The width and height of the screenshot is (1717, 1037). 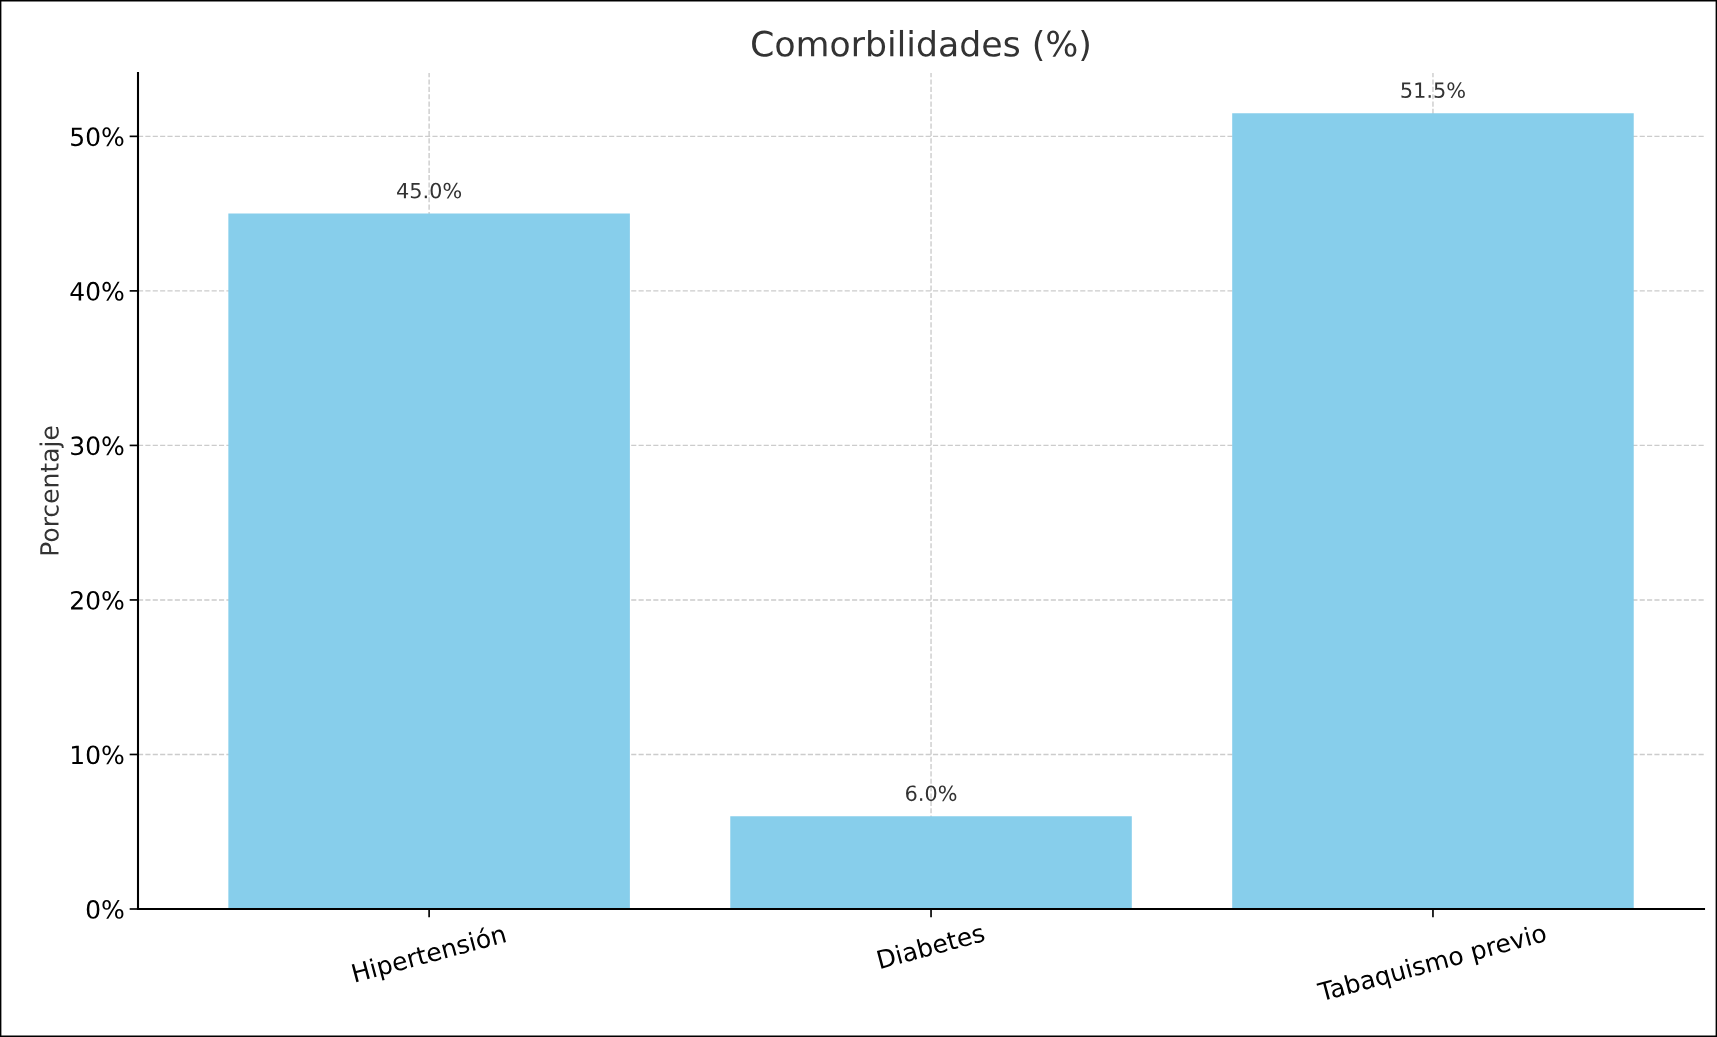 I want to click on y-tick-label: 0%, so click(x=105, y=909).